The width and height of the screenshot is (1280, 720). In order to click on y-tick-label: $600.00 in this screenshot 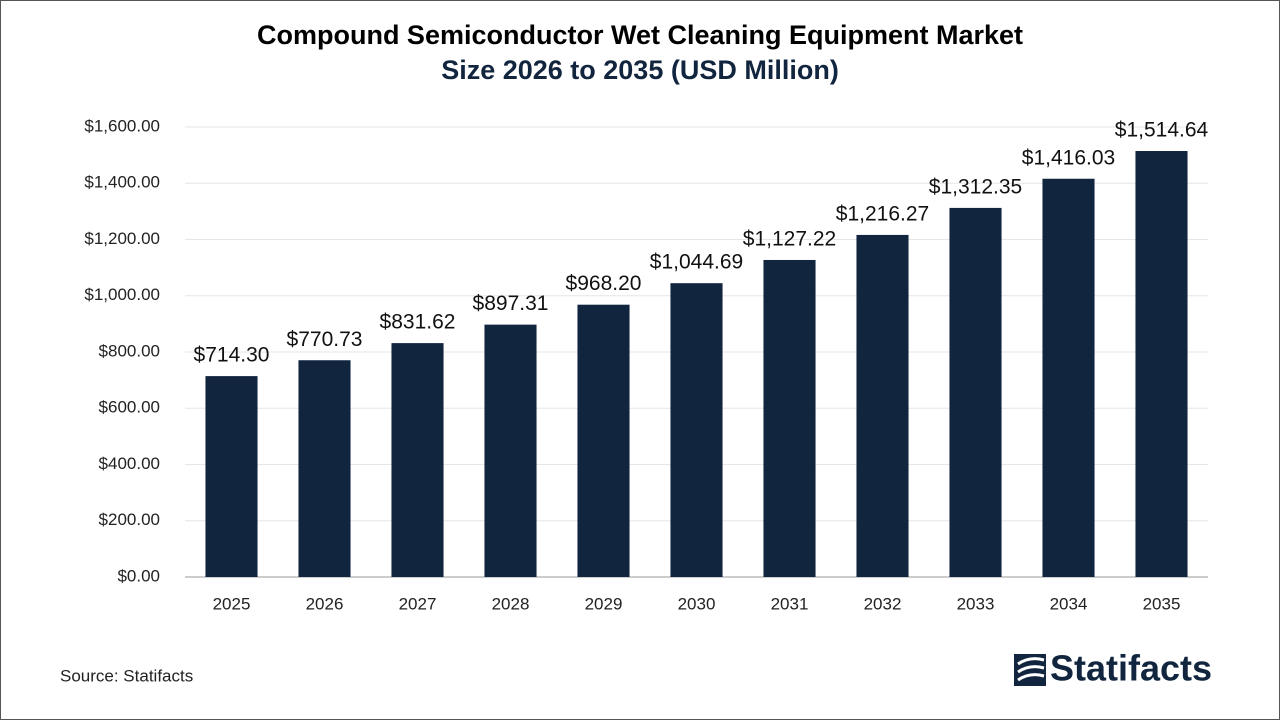, I will do `click(129, 407)`.